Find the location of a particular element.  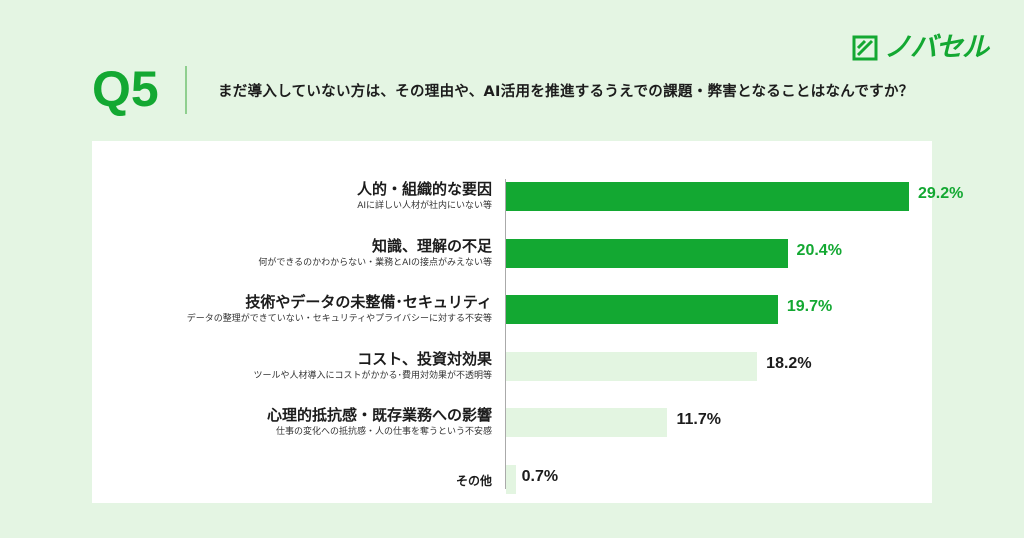

logo: ノバセル is located at coordinates (920, 47).